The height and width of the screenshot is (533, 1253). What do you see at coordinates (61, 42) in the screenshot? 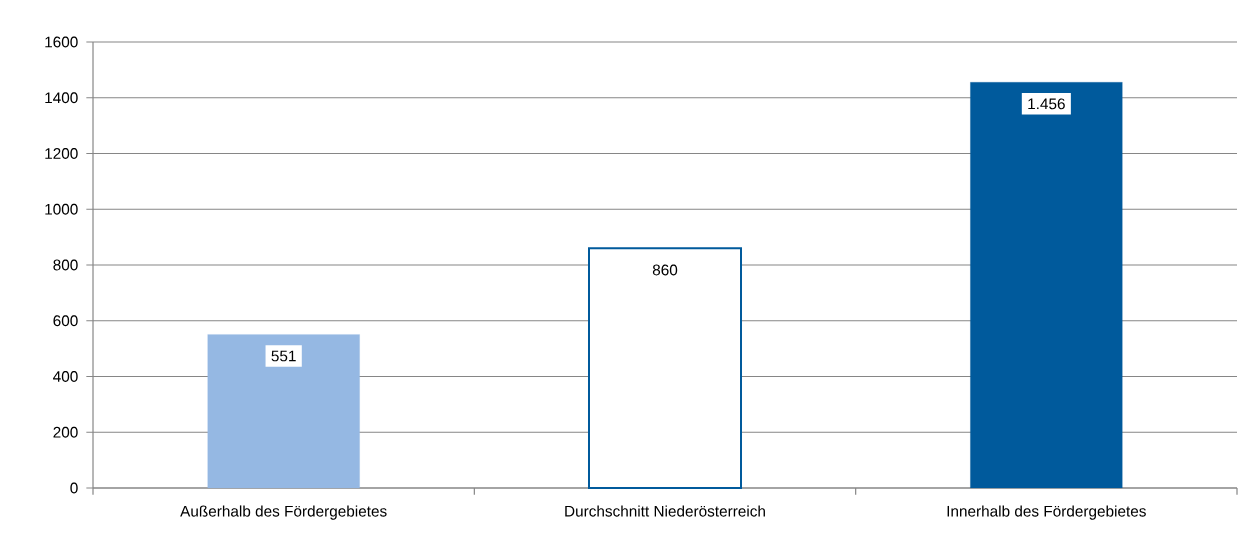
I see `y-tick-label: 1600` at bounding box center [61, 42].